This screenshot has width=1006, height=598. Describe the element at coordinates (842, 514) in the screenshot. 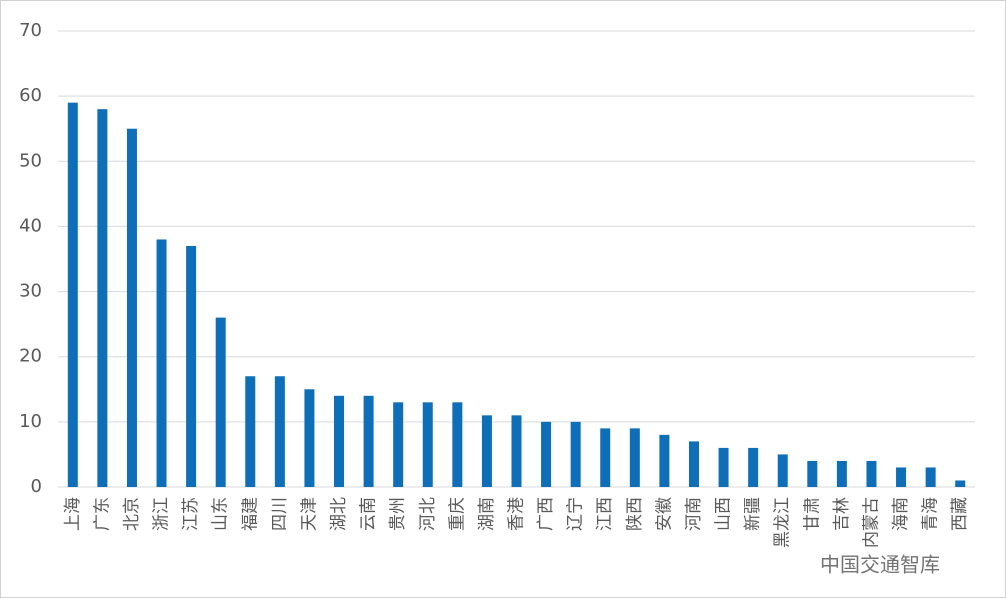

I see `x-tick-label: 吉林` at that location.